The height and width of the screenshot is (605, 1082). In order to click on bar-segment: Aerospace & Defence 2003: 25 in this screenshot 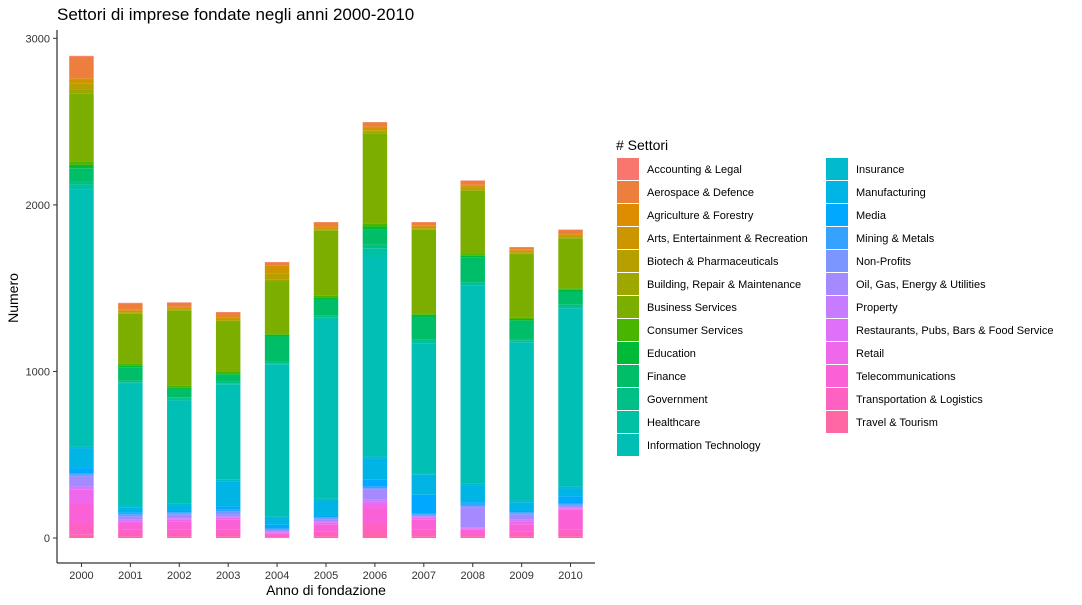, I will do `click(228, 314)`.